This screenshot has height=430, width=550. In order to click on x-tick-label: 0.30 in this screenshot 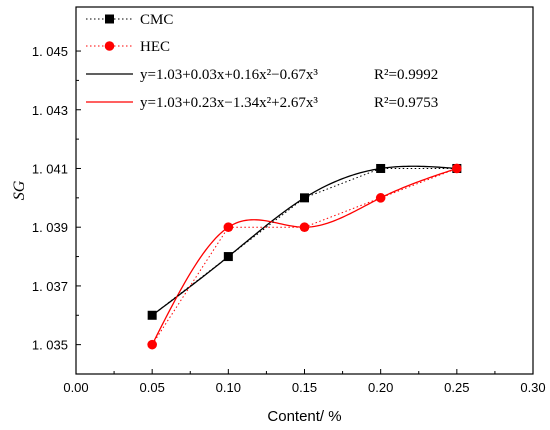, I will do `click(532, 387)`.